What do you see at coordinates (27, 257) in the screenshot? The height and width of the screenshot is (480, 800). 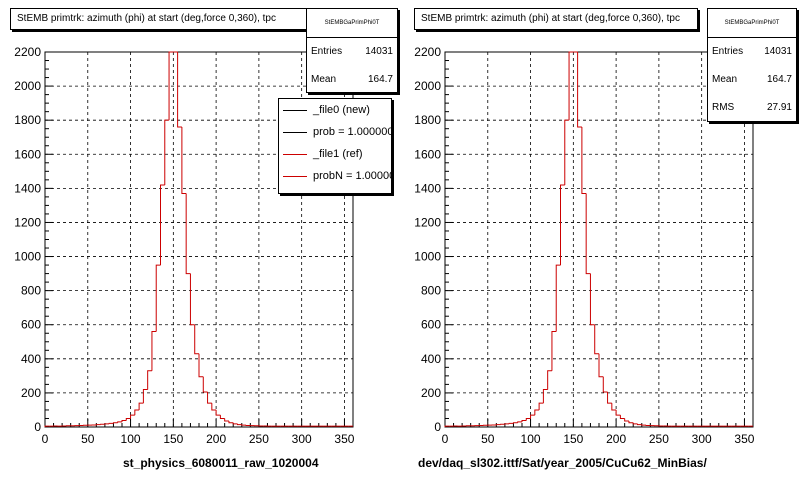 I see `left-ytick-label-1000: 1000` at bounding box center [27, 257].